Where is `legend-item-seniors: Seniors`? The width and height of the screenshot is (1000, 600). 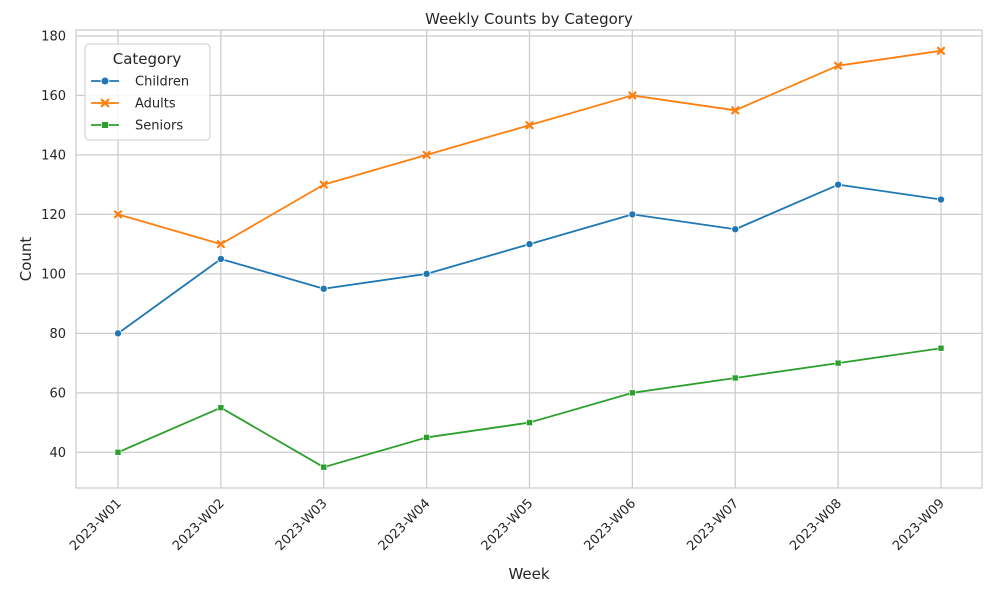
legend-item-seniors: Seniors is located at coordinates (137, 126).